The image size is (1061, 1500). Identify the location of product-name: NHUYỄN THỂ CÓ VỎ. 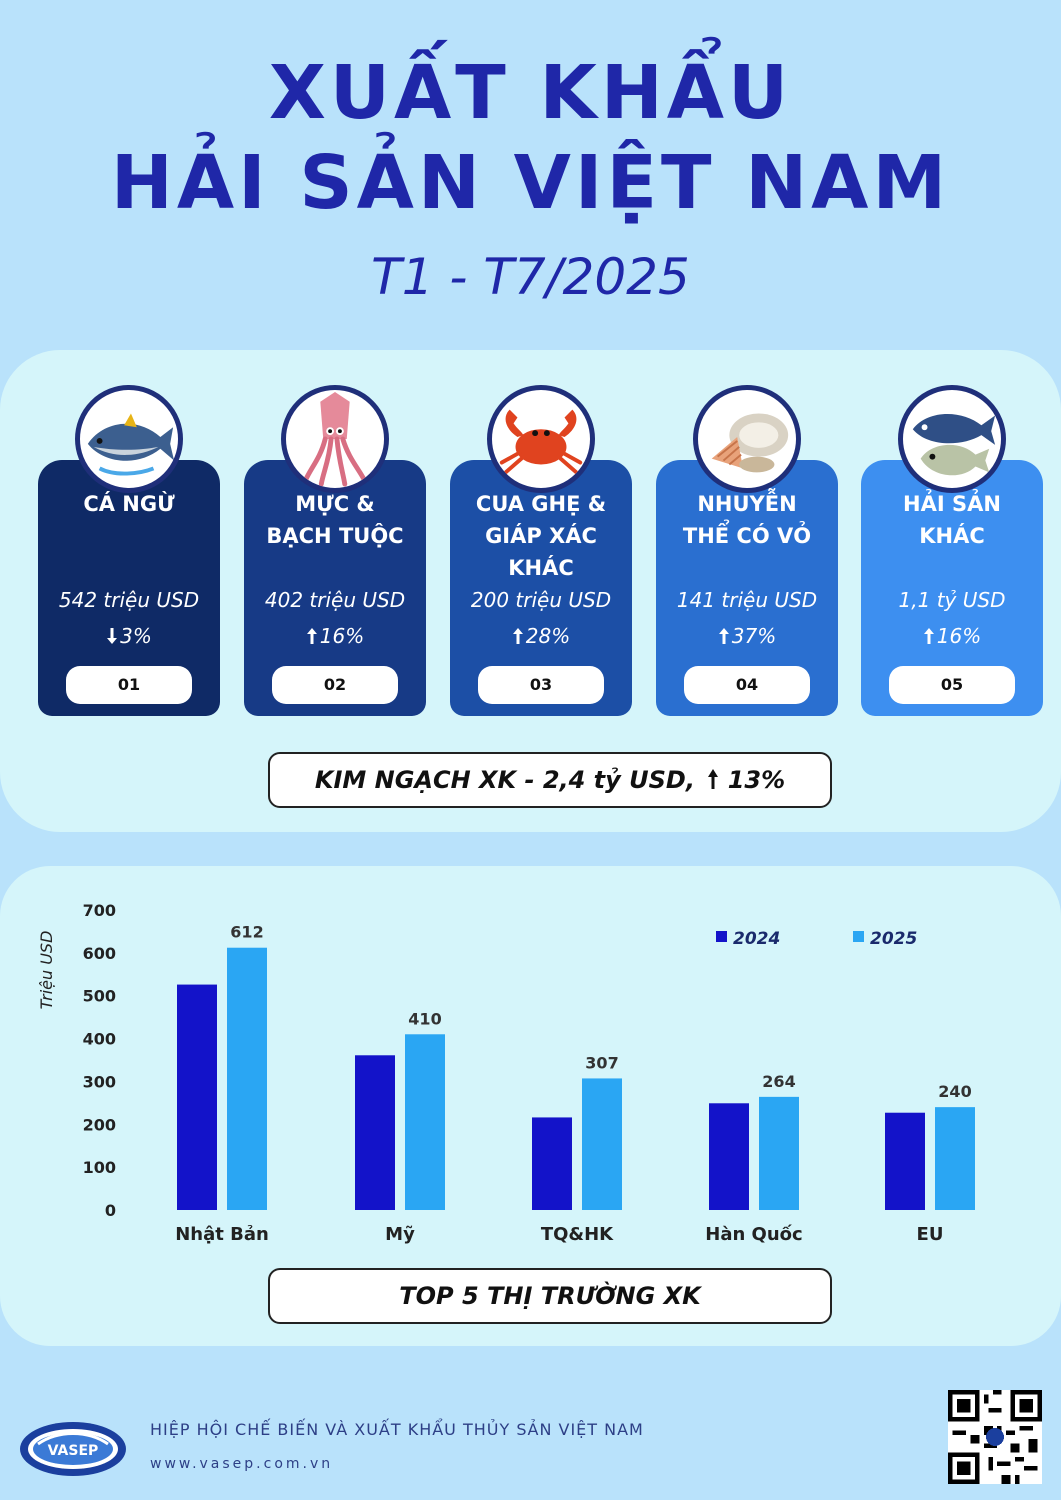
(747, 520).